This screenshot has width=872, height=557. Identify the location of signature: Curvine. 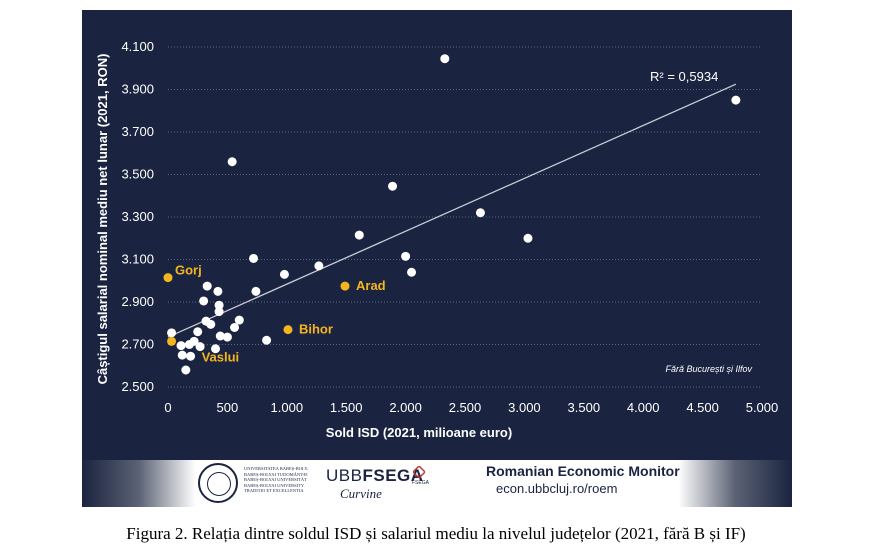
(361, 493).